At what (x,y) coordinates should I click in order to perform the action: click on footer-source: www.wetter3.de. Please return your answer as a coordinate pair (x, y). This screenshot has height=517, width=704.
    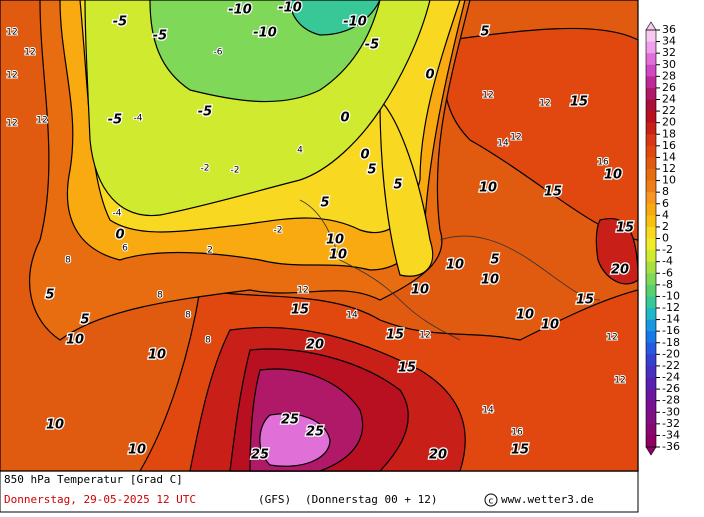
    Looking at the image, I should click on (547, 499).